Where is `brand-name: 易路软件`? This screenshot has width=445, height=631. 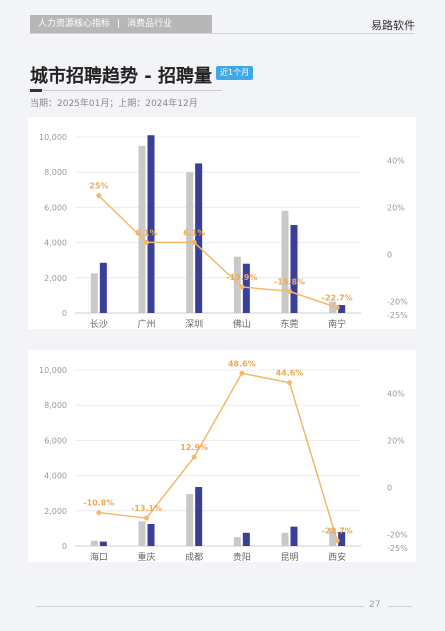 brand-name: 易路软件 is located at coordinates (393, 25).